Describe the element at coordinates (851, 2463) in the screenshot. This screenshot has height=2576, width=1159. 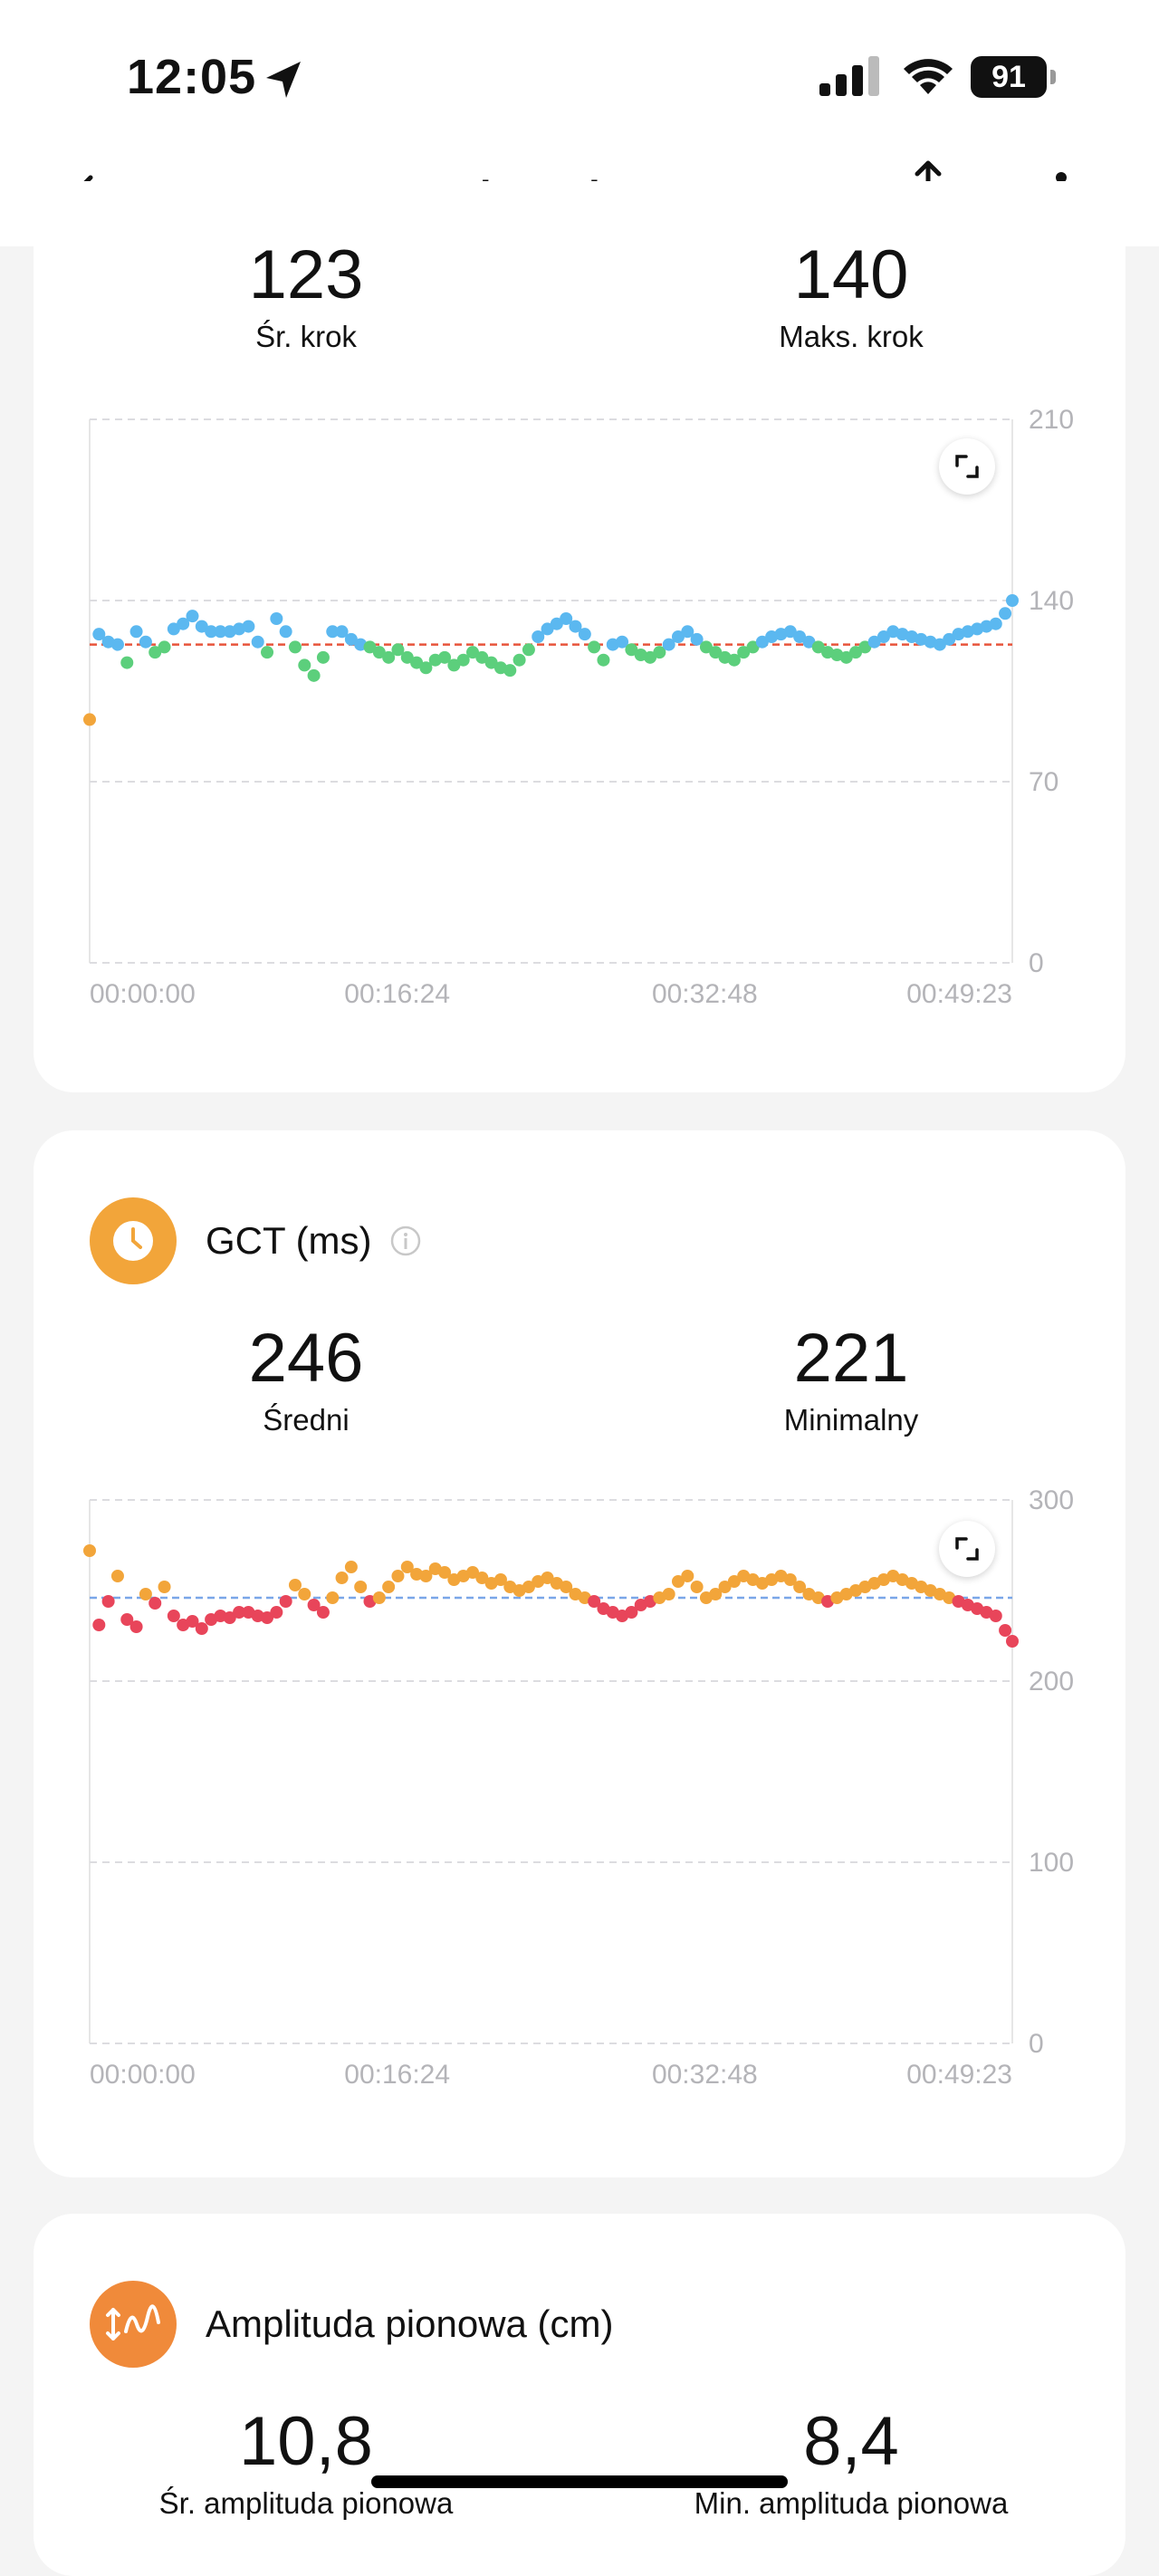
I see `vertical-min-stat: 8,4 Min. amplituda pionowa` at that location.